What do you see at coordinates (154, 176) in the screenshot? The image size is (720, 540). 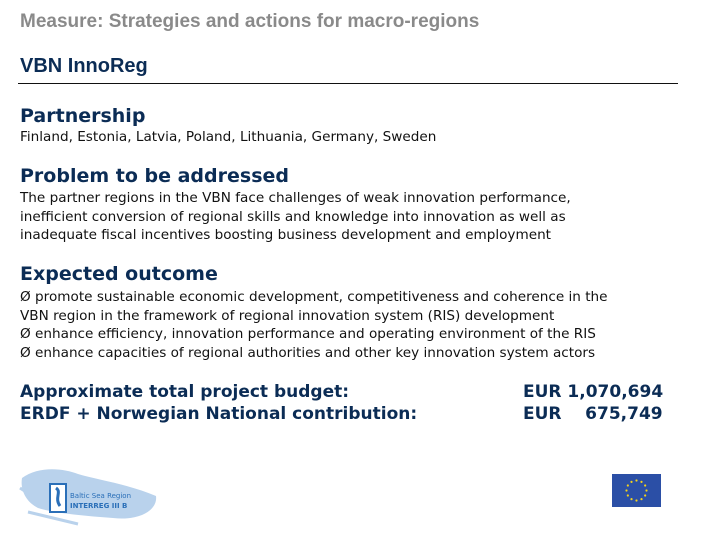 I see `problem-heading: Problem to be addressed` at bounding box center [154, 176].